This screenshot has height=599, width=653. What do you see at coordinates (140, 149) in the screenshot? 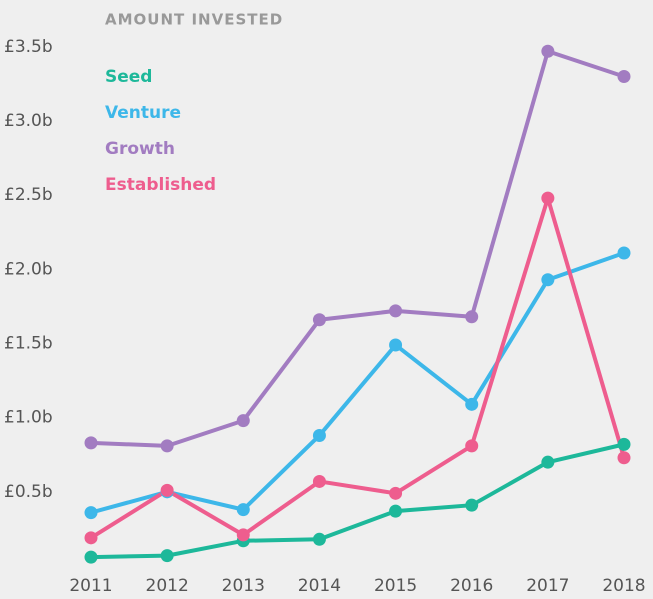
I see `legend-label: Growth` at bounding box center [140, 149].